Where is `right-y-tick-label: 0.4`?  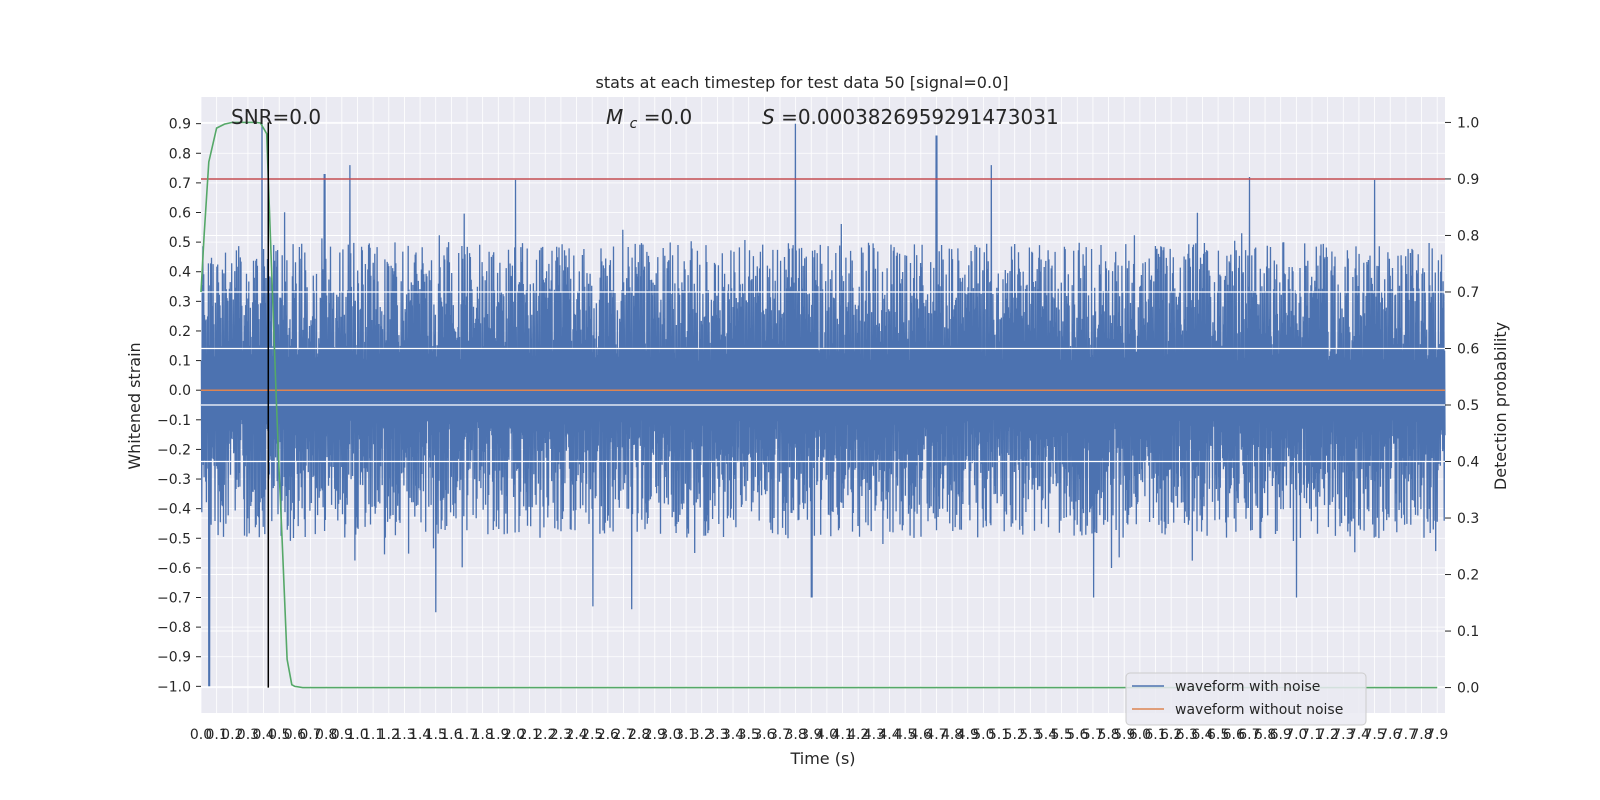 right-y-tick-label: 0.4 is located at coordinates (1468, 463).